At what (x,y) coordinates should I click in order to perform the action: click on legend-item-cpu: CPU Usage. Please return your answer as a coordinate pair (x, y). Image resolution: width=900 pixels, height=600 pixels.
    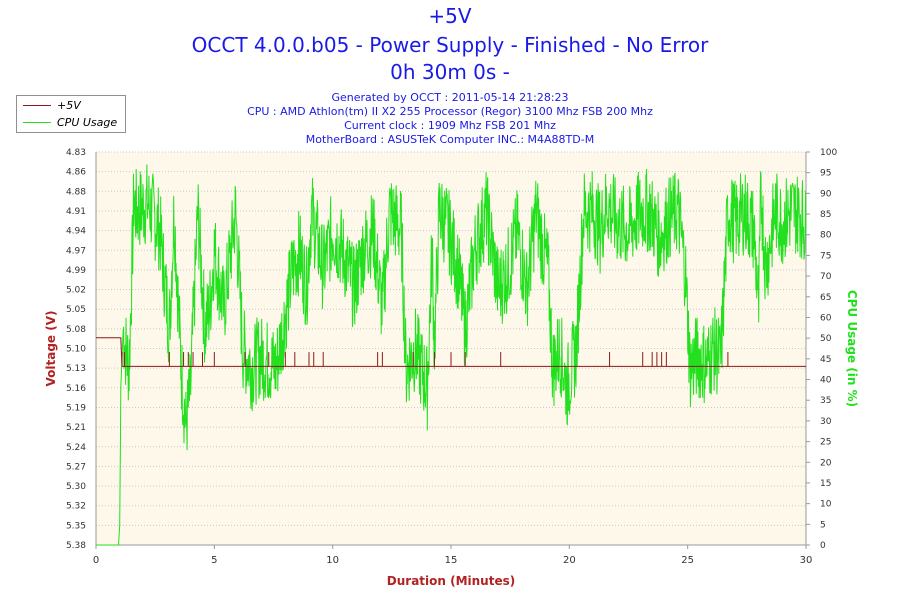
    Looking at the image, I should click on (70, 122).